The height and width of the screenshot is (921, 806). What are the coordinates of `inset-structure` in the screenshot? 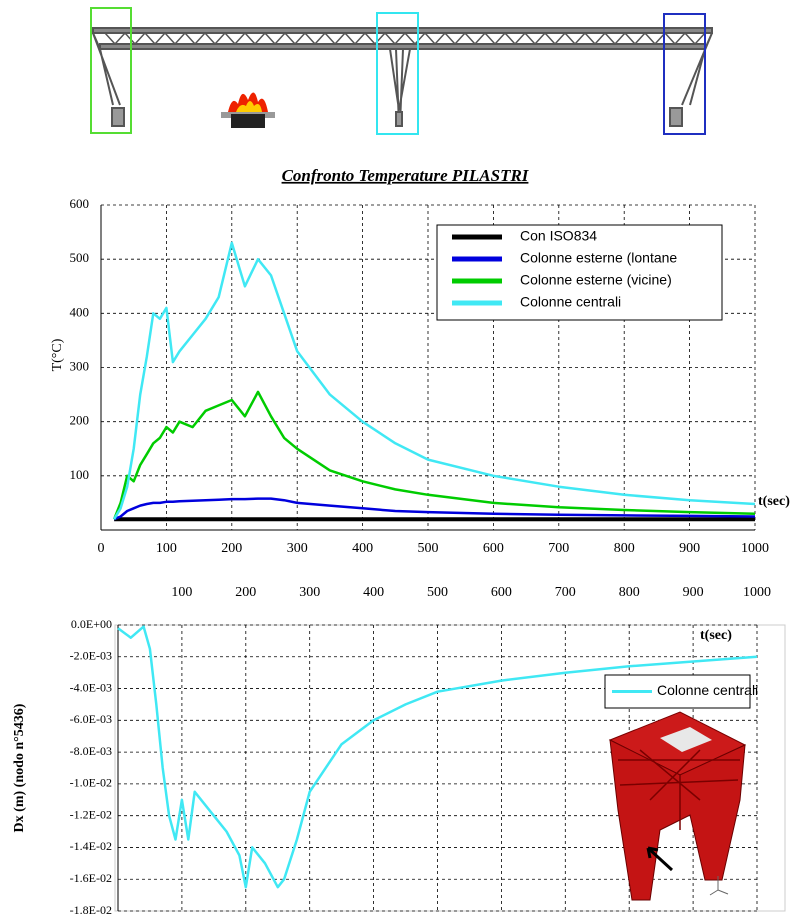 It's located at (677, 806).